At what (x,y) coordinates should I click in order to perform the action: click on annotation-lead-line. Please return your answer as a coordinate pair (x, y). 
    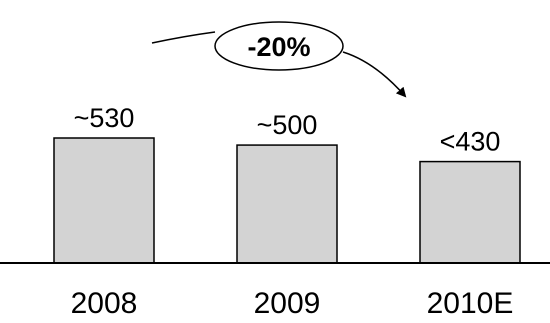
    Looking at the image, I should click on (183, 37).